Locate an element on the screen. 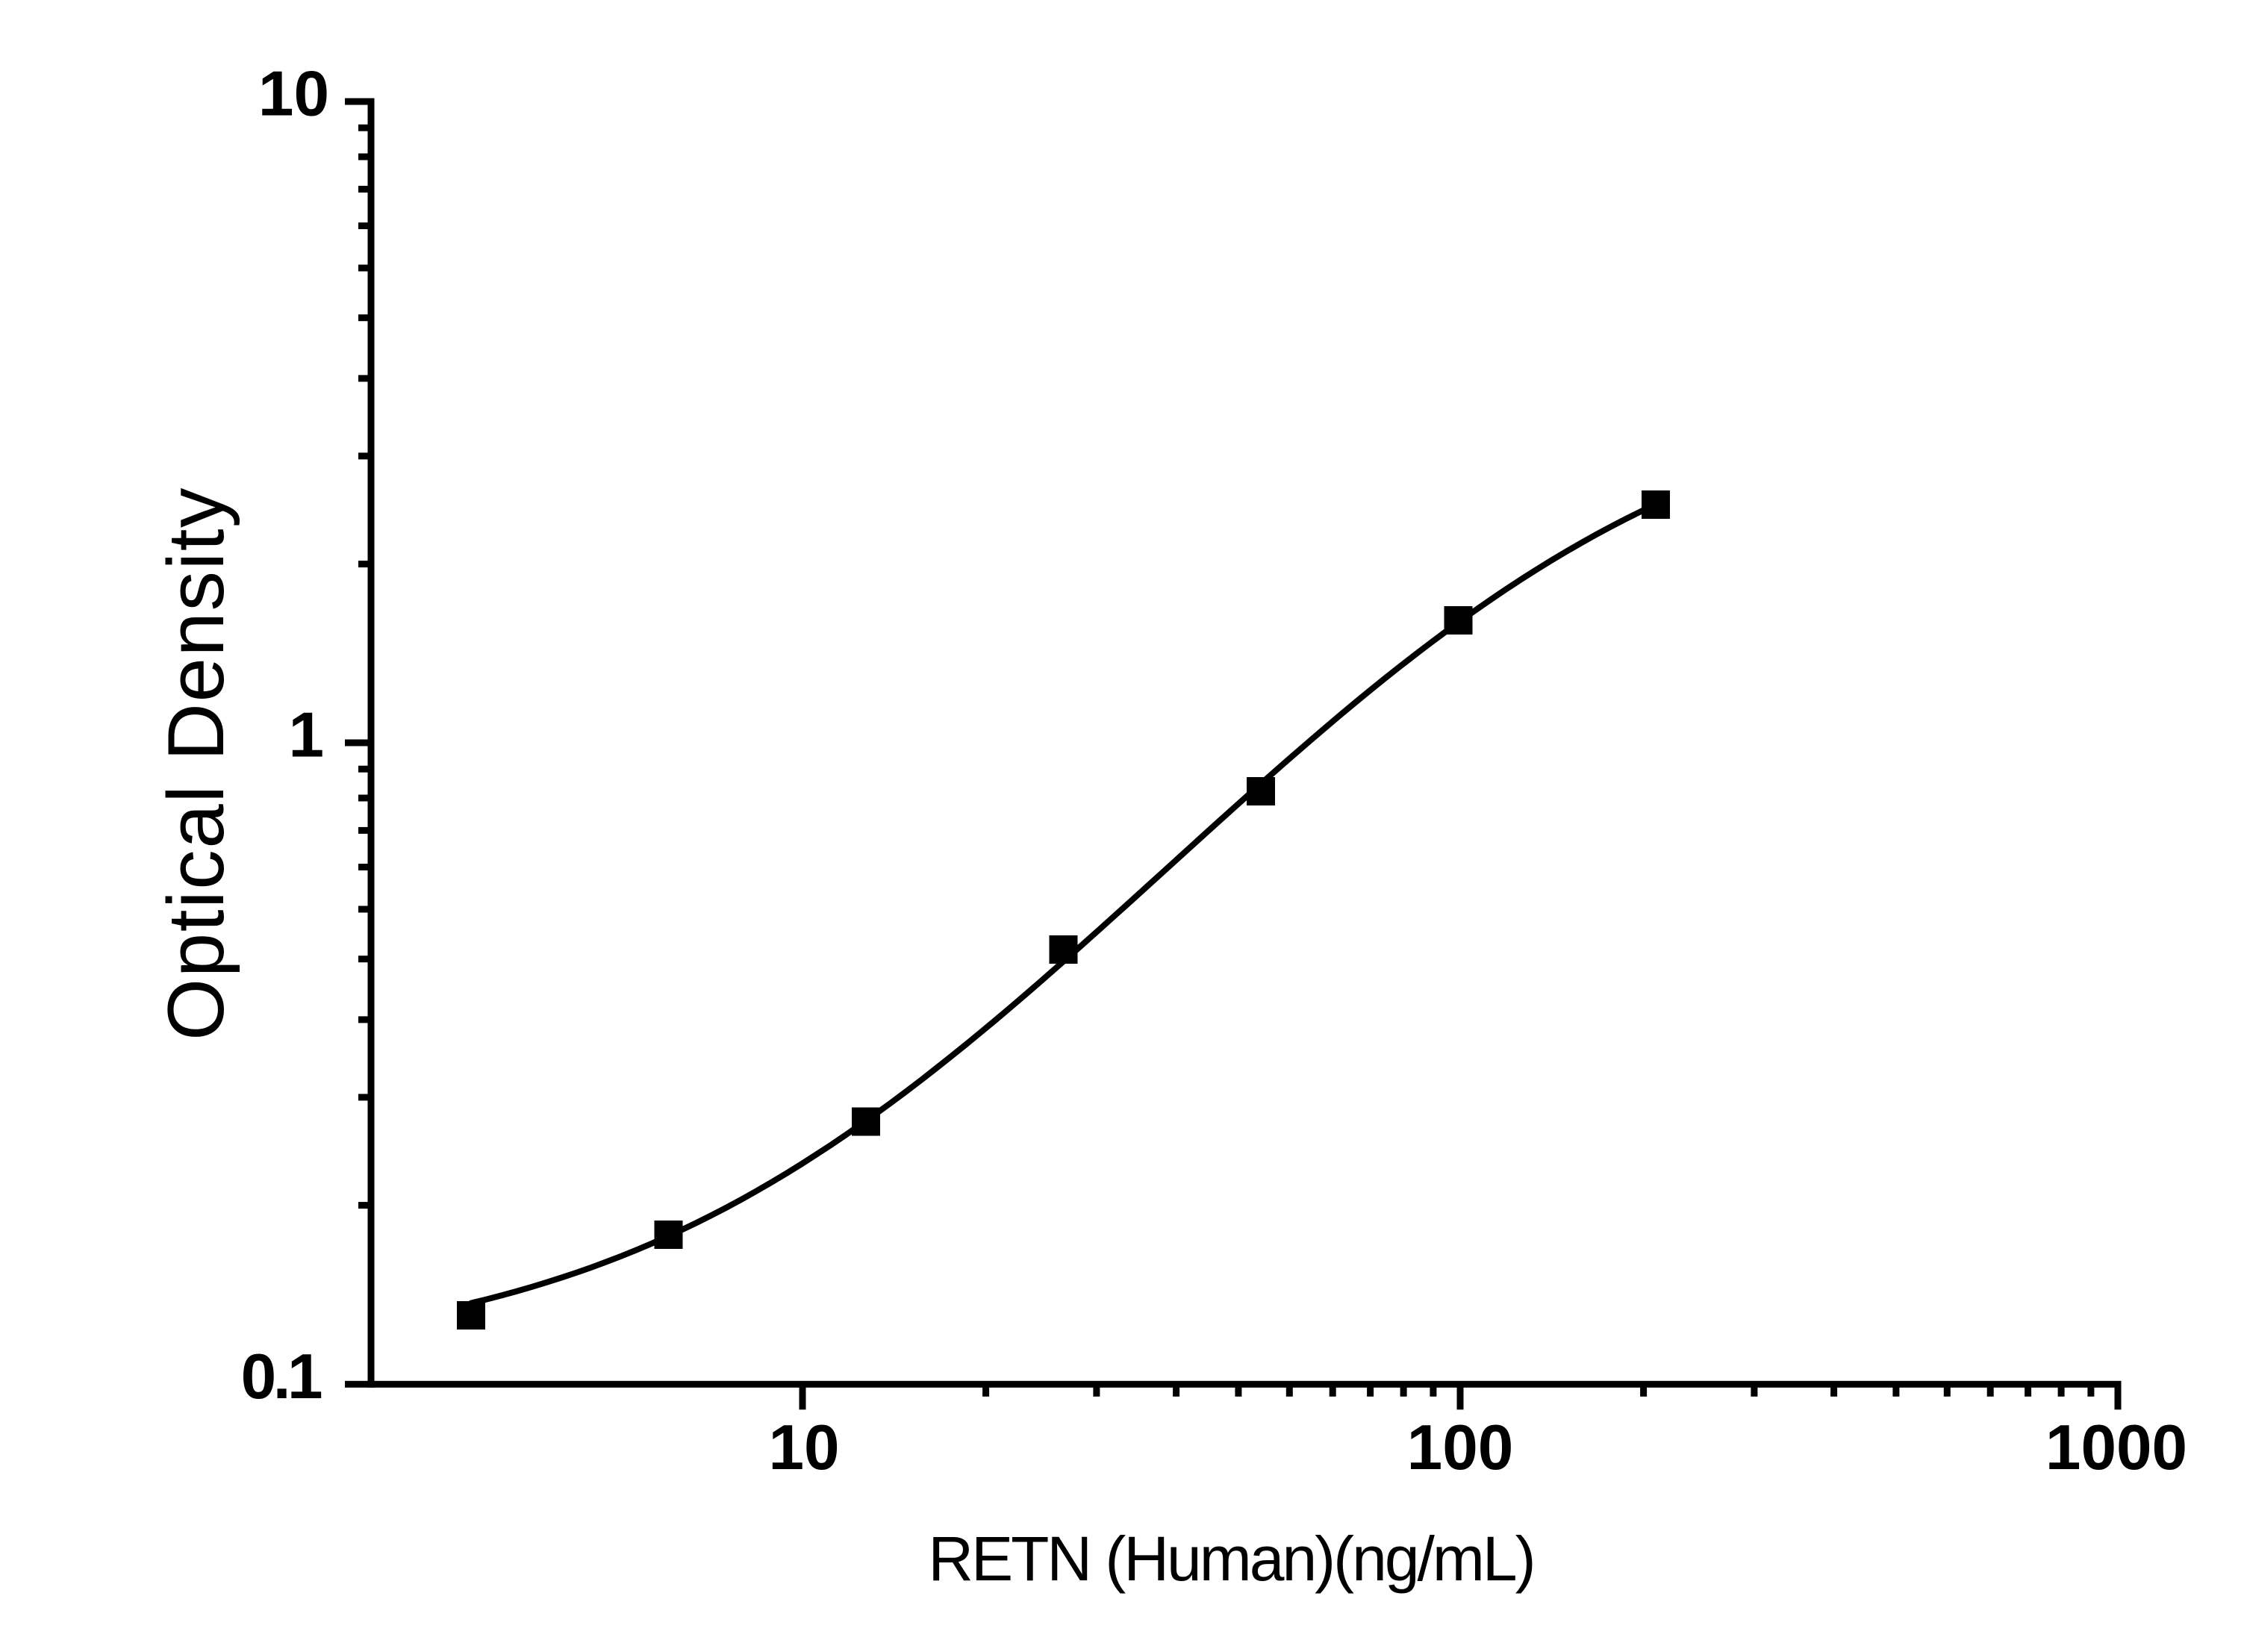 The height and width of the screenshot is (1652, 2244). svg-text: 100 is located at coordinates (1460, 1447).